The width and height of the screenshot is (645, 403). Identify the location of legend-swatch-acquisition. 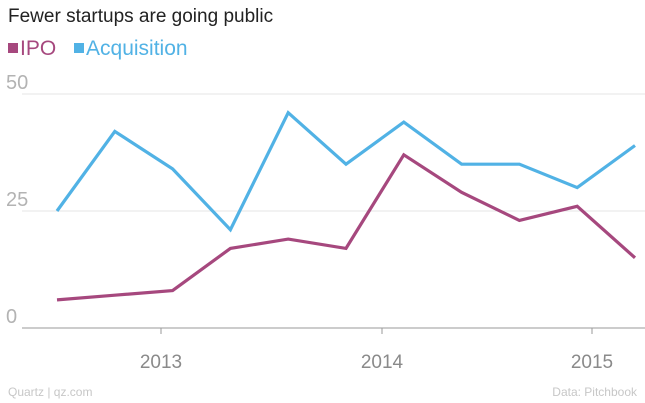
(79, 48).